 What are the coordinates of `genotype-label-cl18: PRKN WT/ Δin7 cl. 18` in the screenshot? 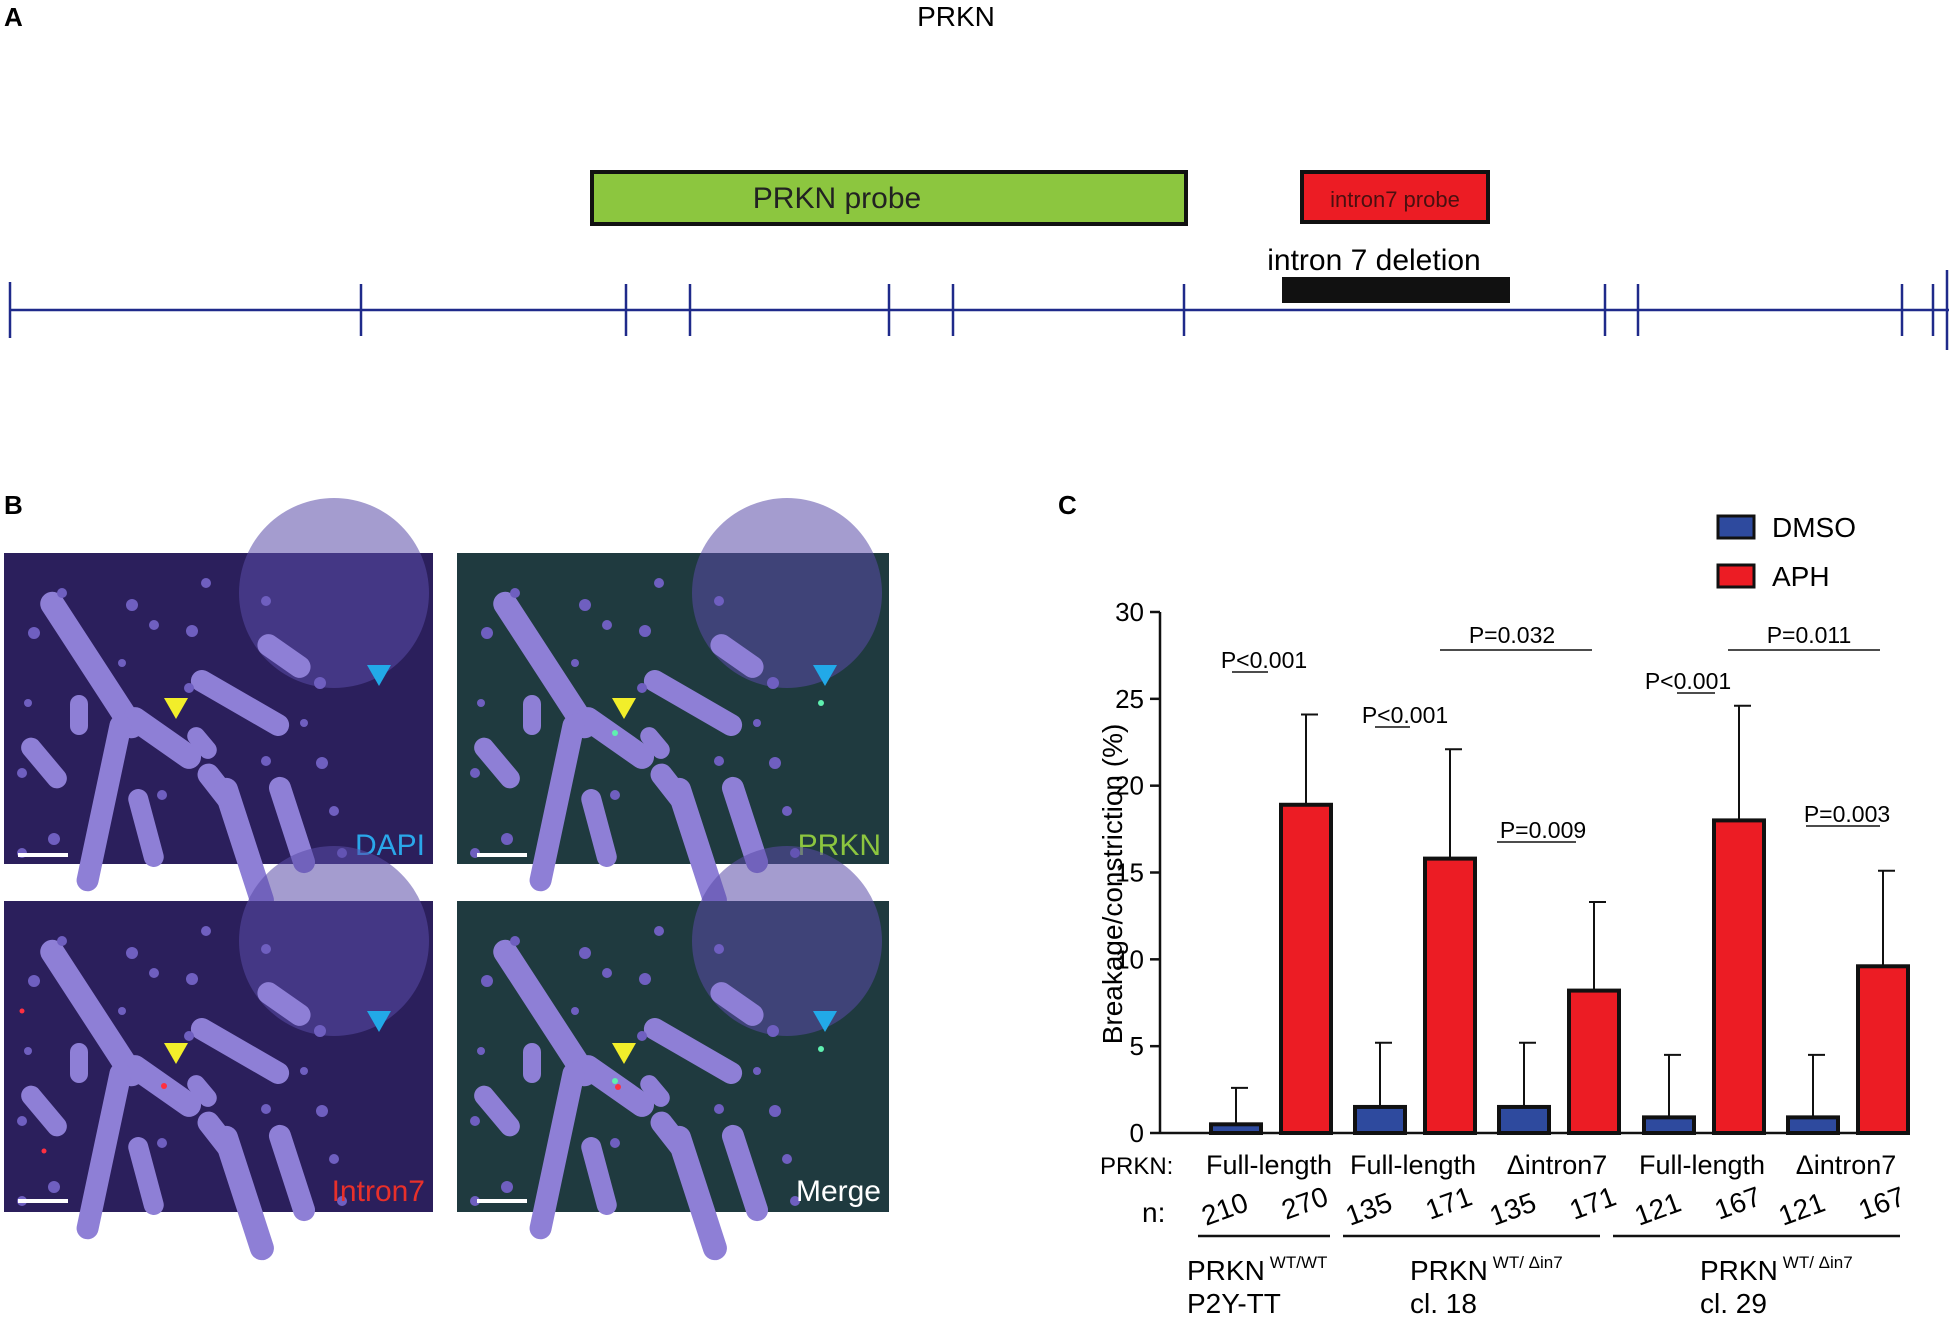 It's located at (1486, 1286).